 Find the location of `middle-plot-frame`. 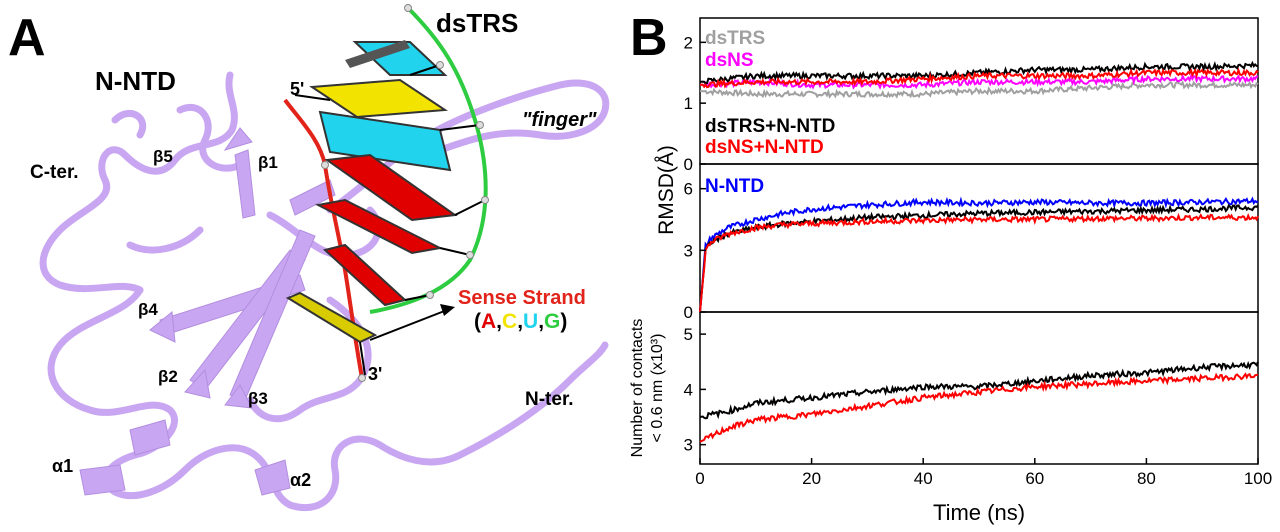

middle-plot-frame is located at coordinates (979, 238).